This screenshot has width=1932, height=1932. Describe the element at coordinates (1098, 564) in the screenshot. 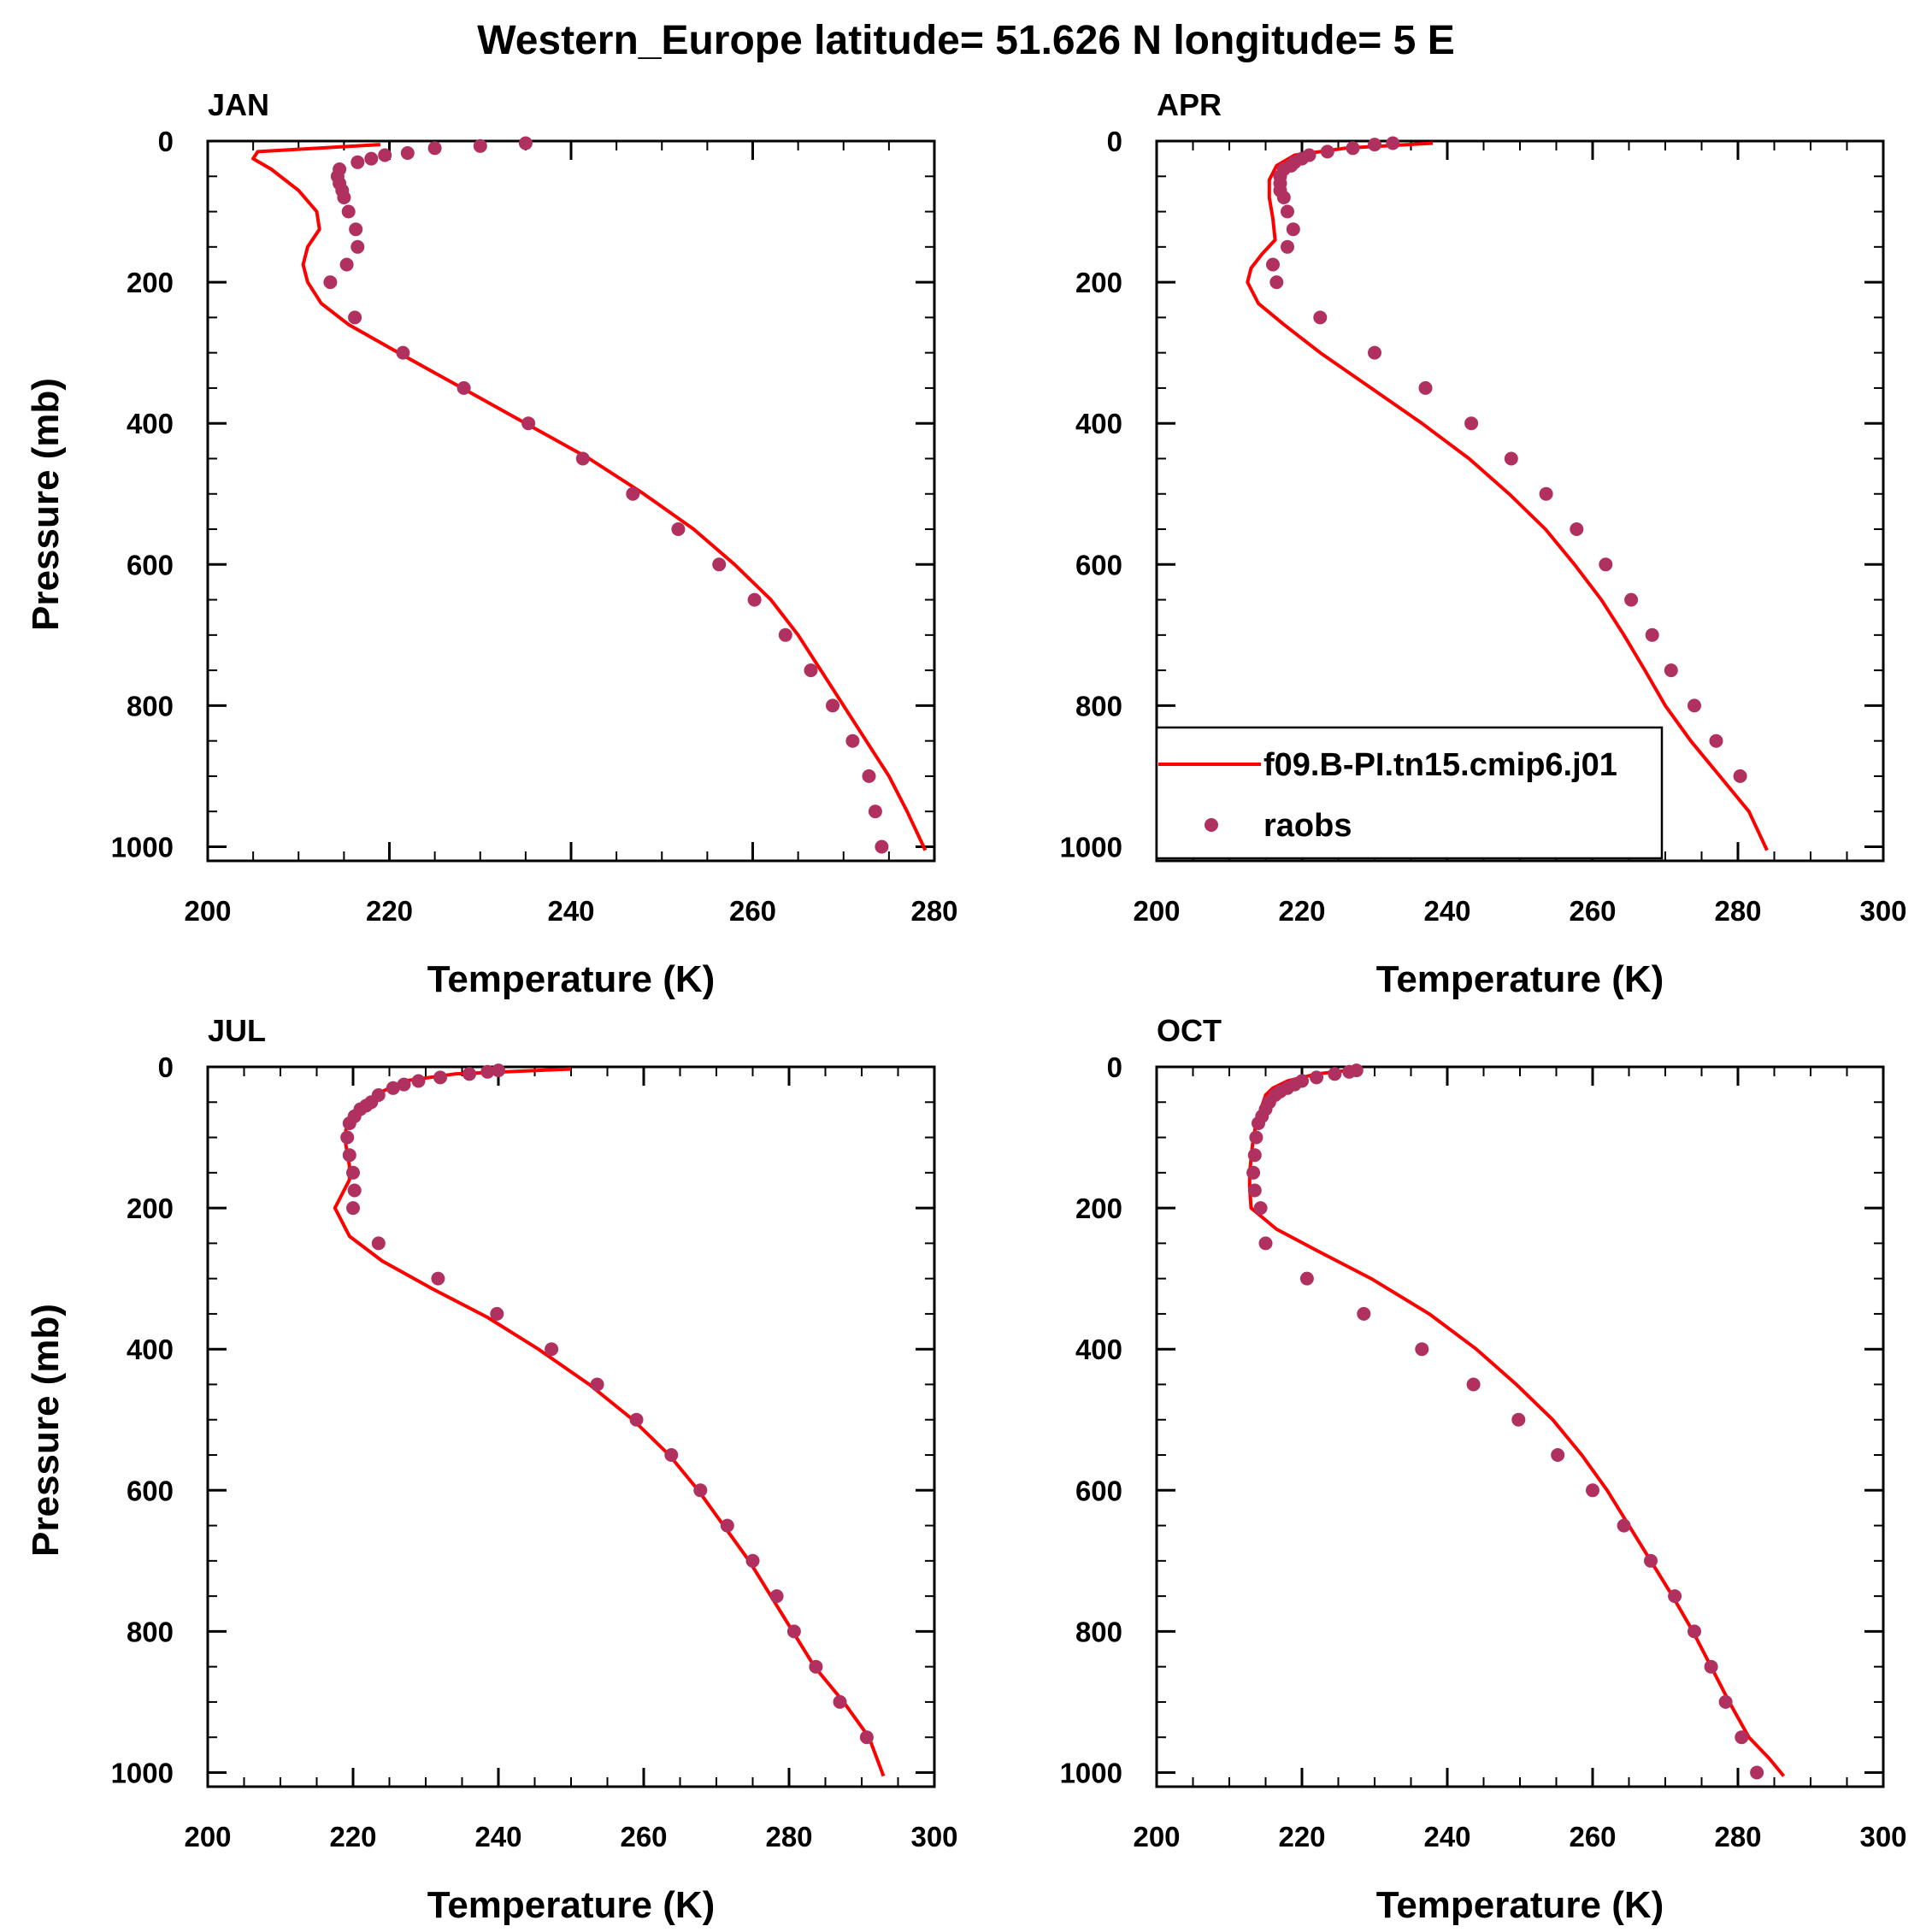

I see `y-tick-label-apr: 600` at that location.